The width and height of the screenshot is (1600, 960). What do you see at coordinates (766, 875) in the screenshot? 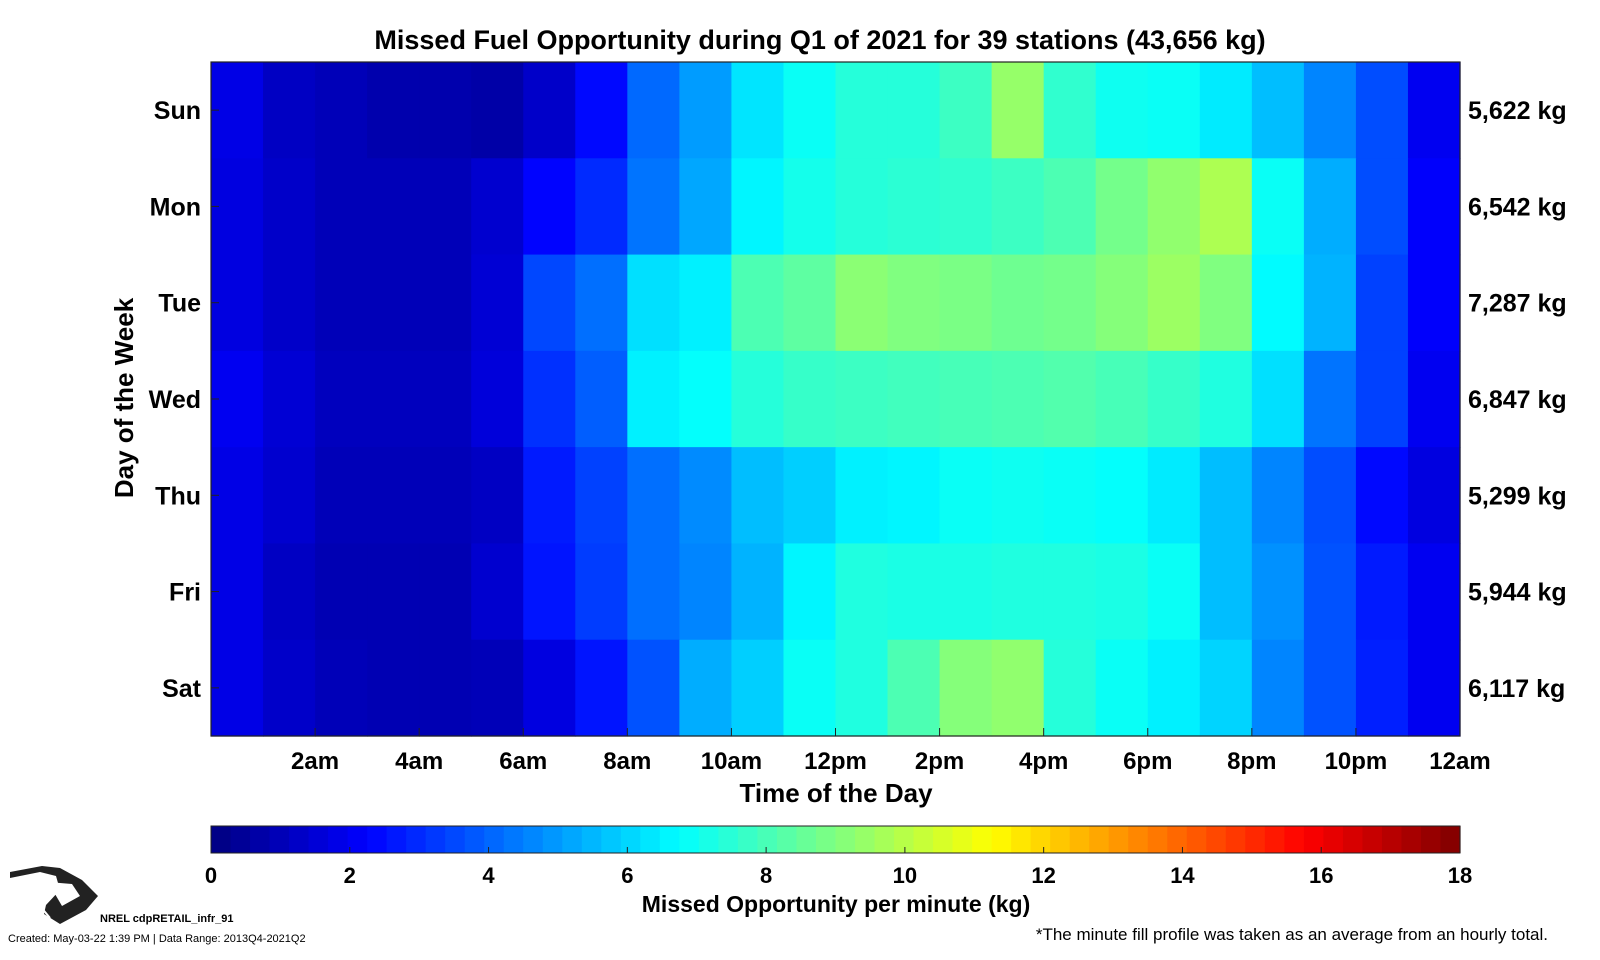
I see `colorbar-tick-label: 8` at bounding box center [766, 875].